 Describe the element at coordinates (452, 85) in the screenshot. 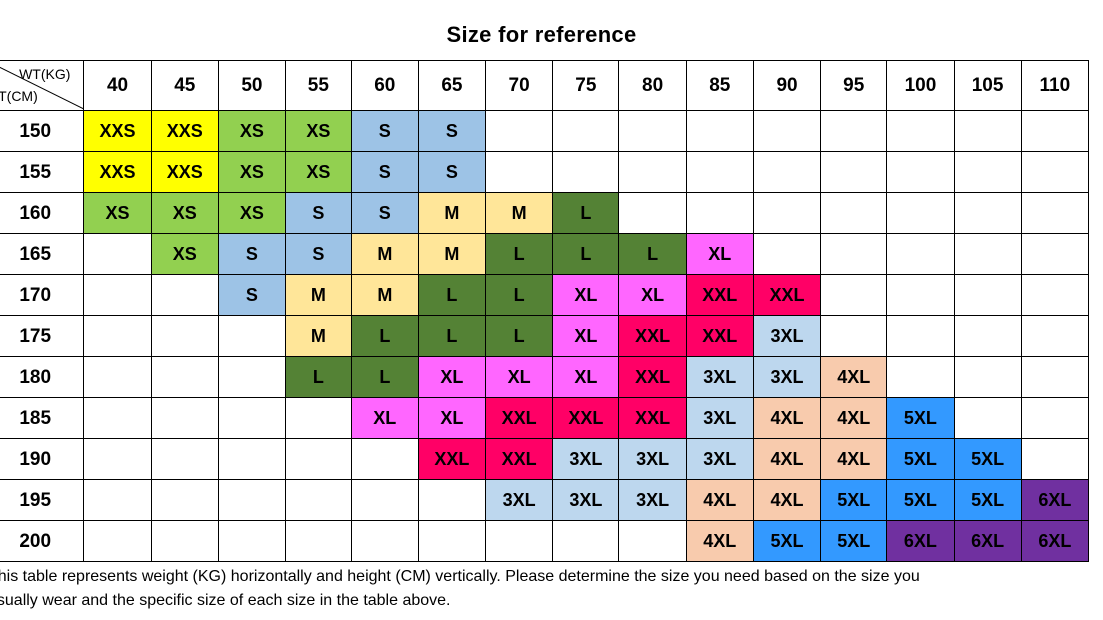

I see `weight-header: 65` at that location.